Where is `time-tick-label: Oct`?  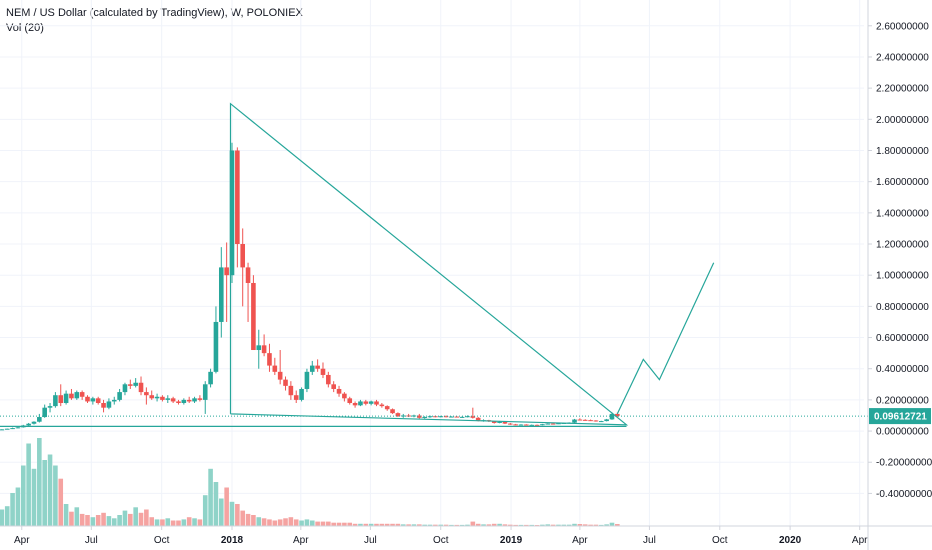
time-tick-label: Oct is located at coordinates (441, 540).